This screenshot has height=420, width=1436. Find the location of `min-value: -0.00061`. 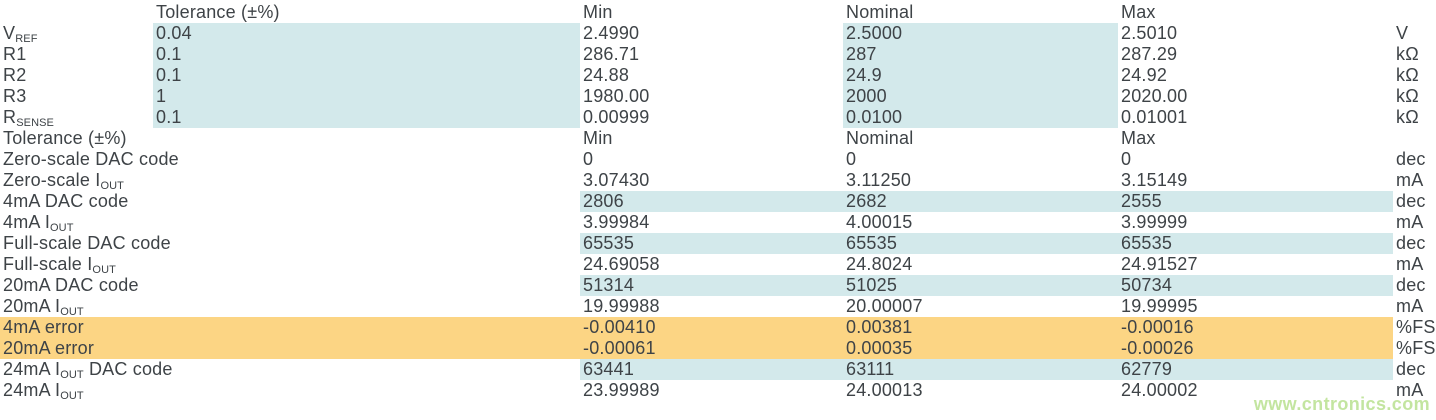

min-value: -0.00061 is located at coordinates (711, 348).